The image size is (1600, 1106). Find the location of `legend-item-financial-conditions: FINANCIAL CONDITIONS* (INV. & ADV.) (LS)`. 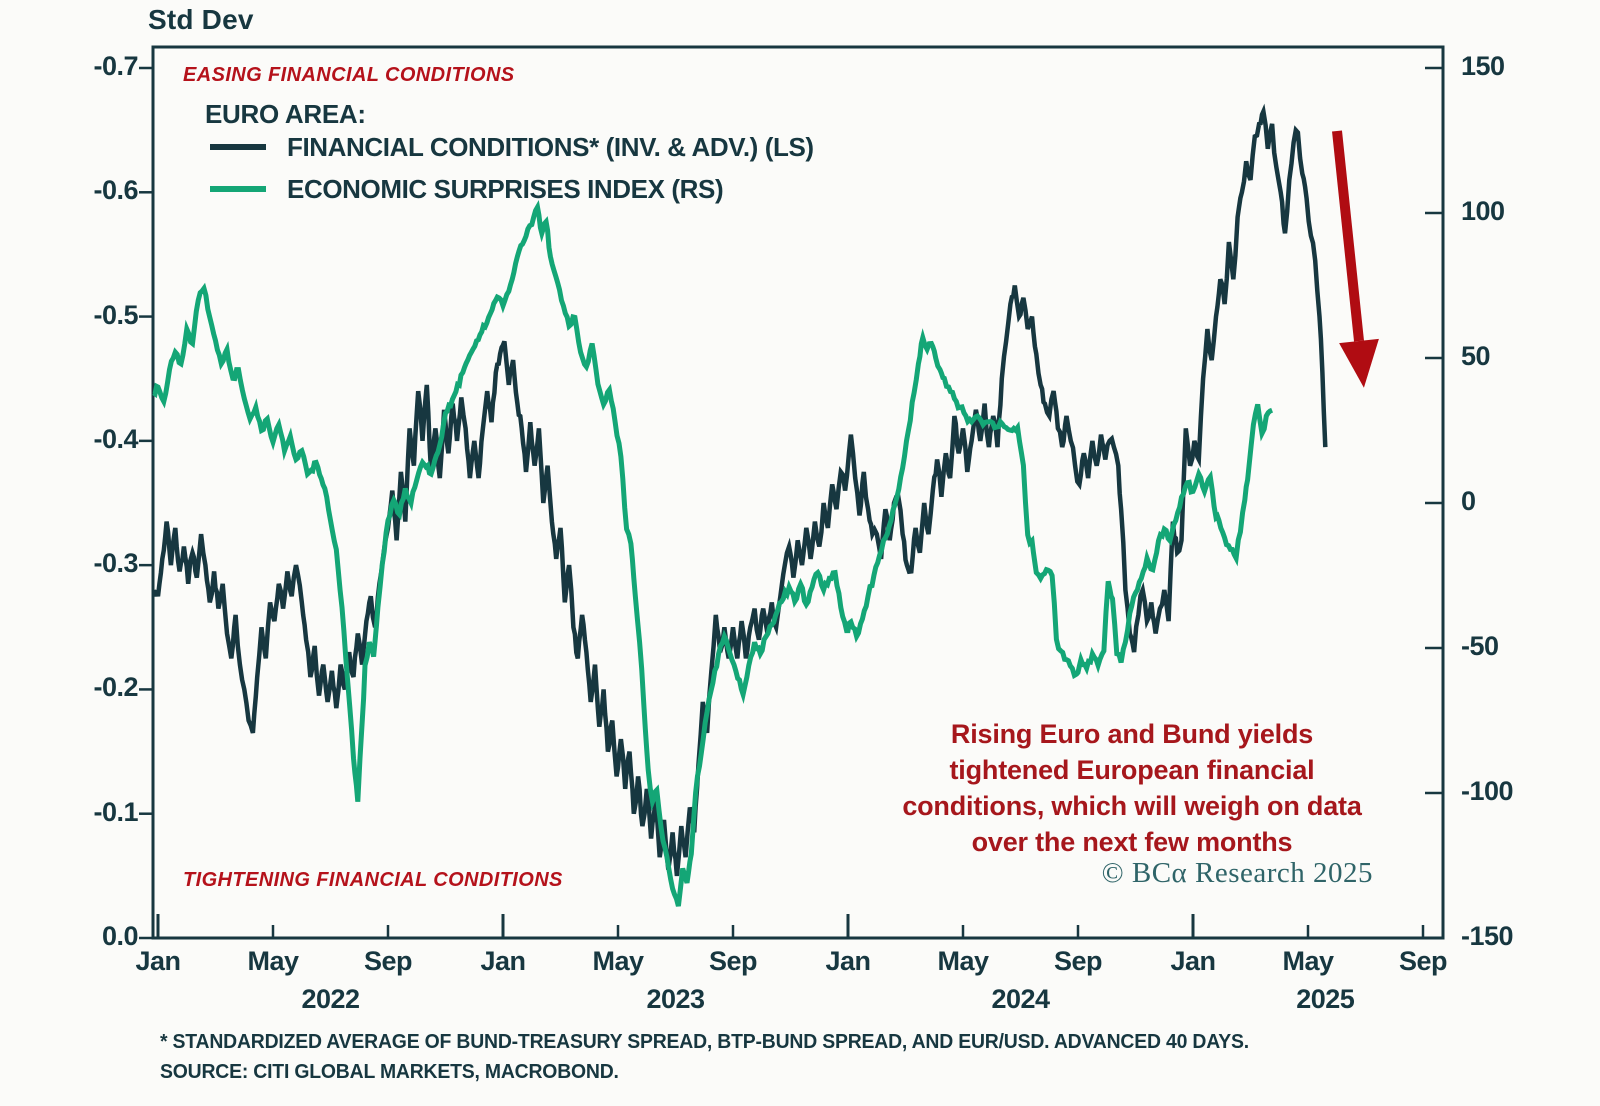

legend-item-financial-conditions: FINANCIAL CONDITIONS* (INV. & ADV.) (LS) is located at coordinates (512, 147).